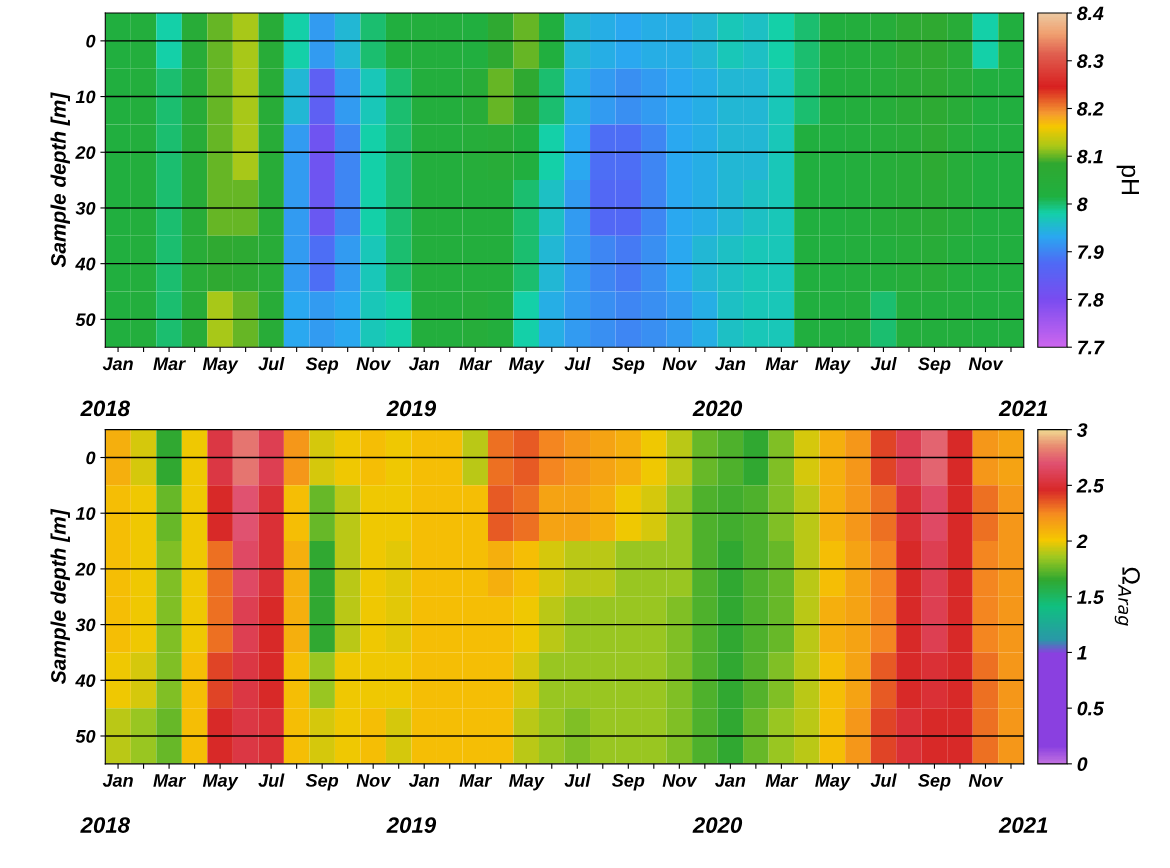 Image resolution: width=1170 pixels, height=868 pixels. I want to click on color-bar-label: 0, so click(1082, 764).